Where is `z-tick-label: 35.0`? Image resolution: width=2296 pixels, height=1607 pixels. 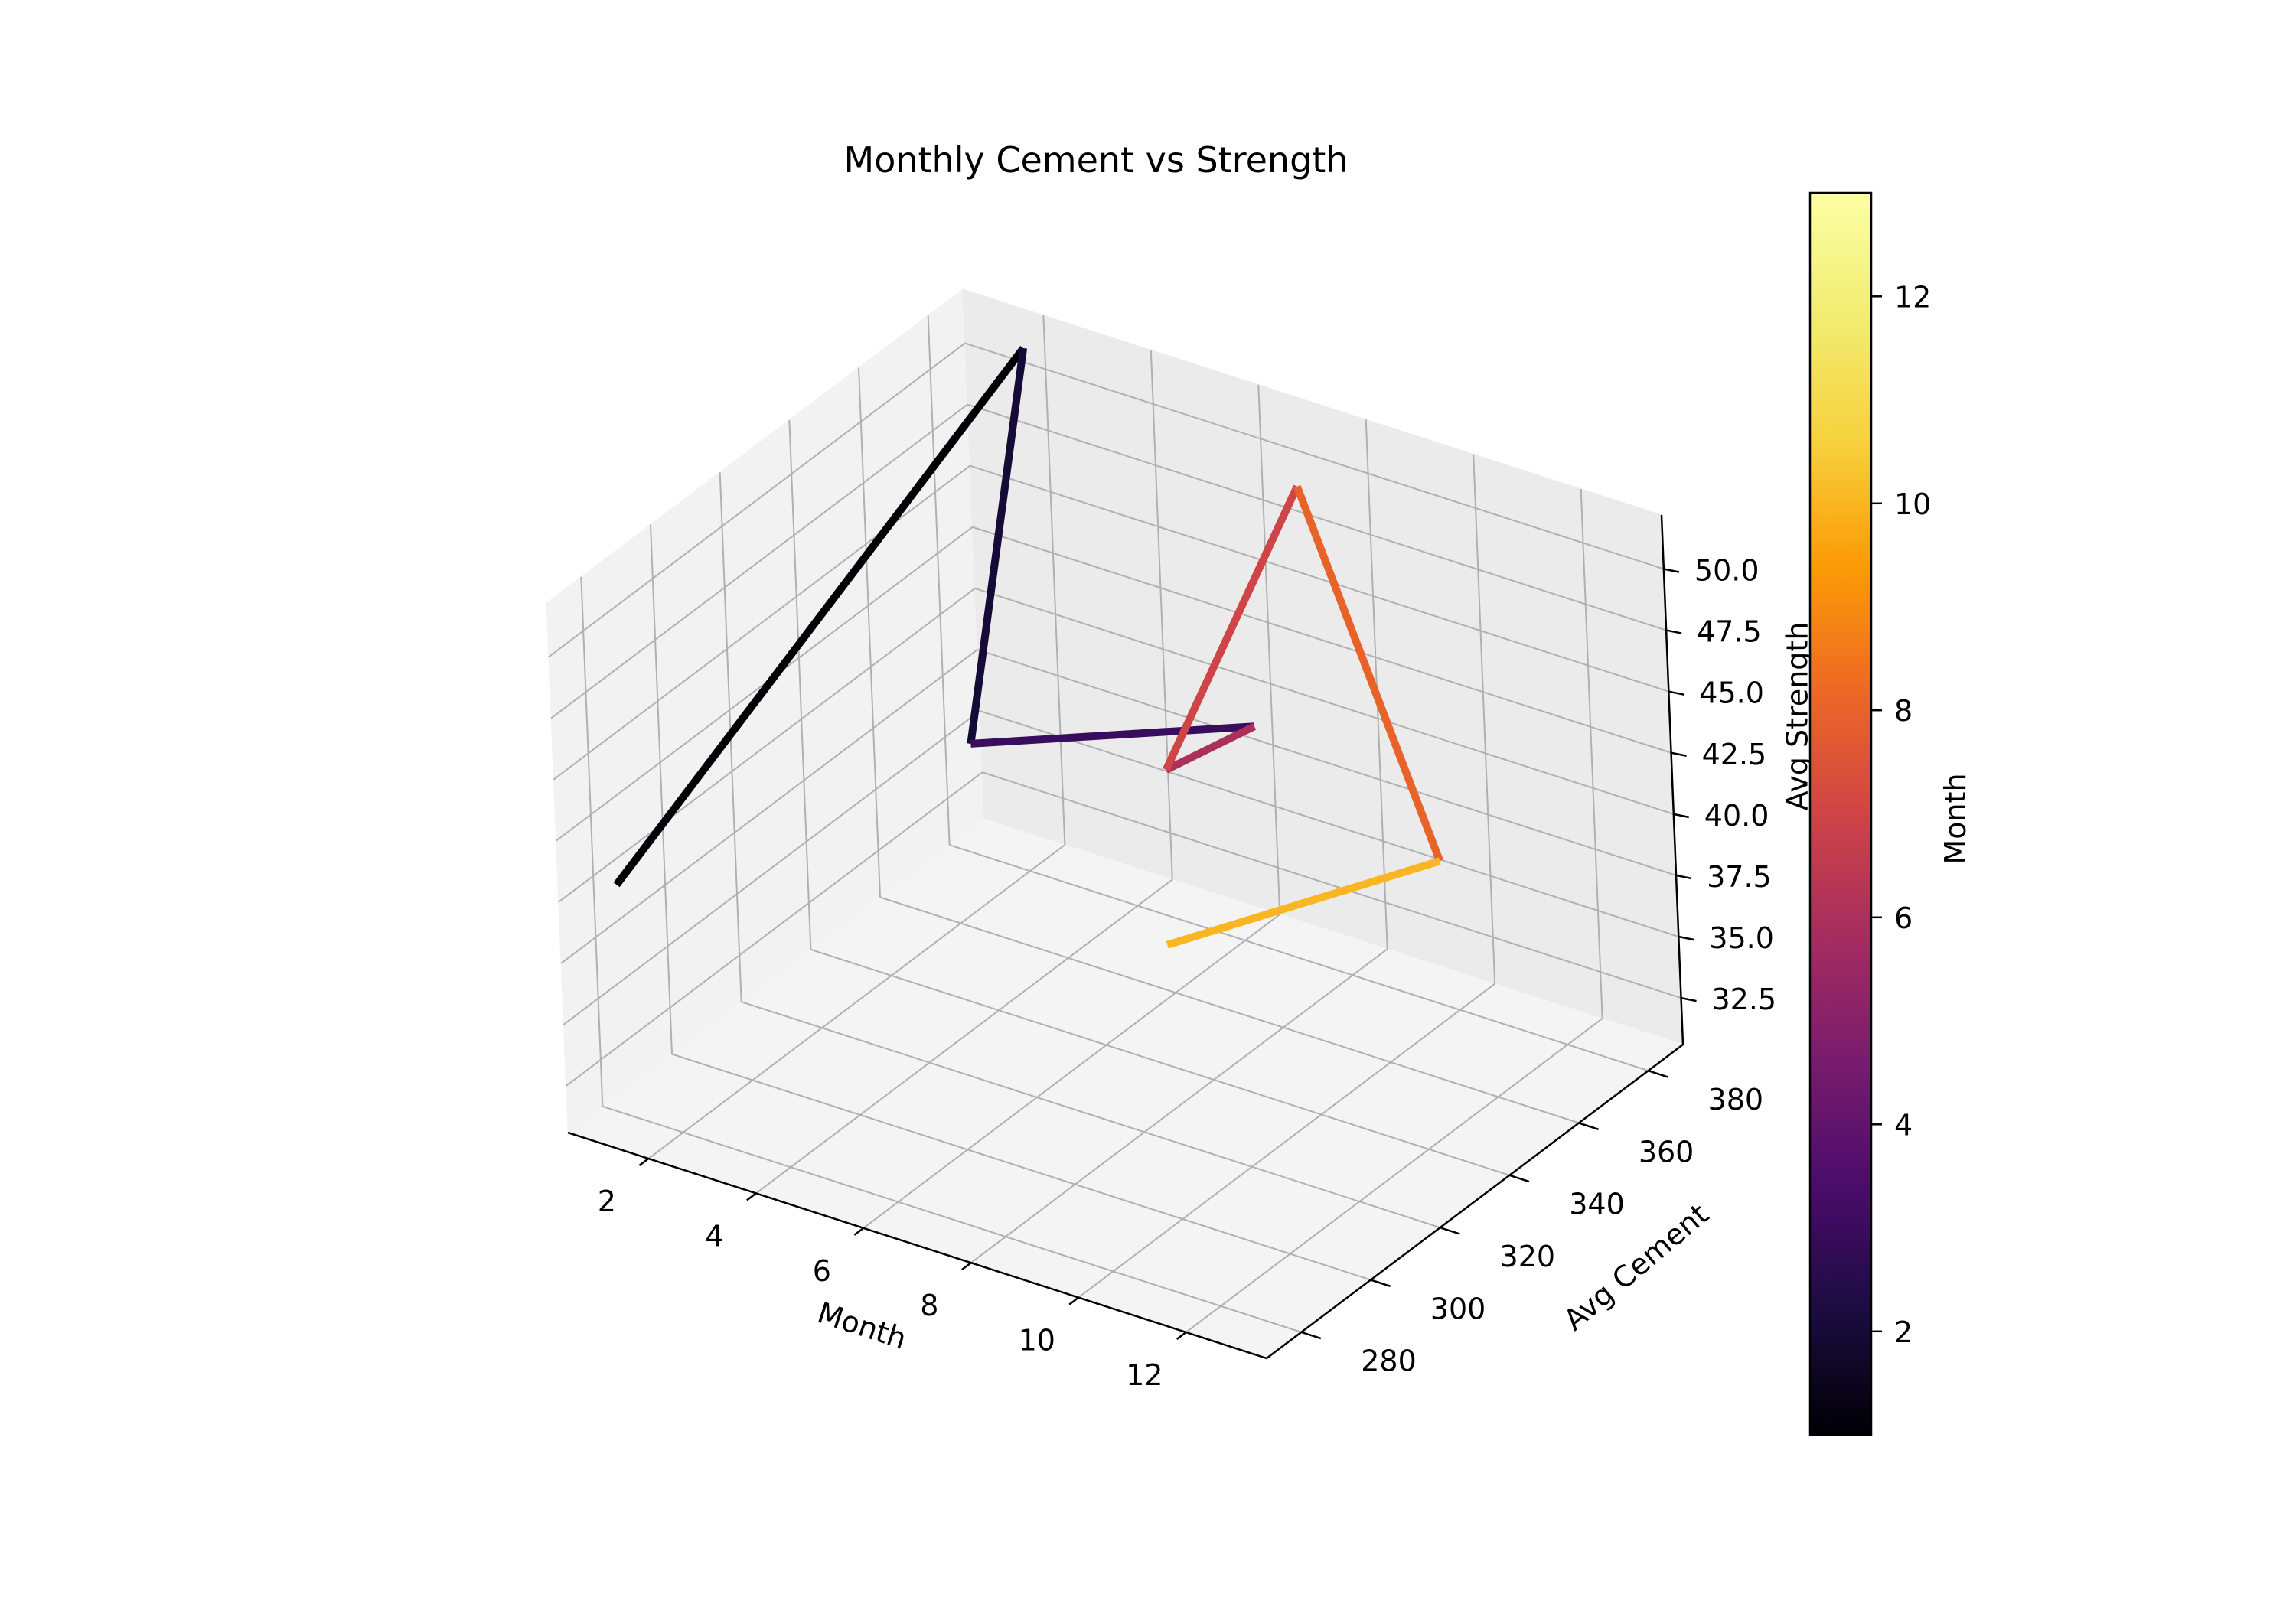 z-tick-label: 35.0 is located at coordinates (1741, 938).